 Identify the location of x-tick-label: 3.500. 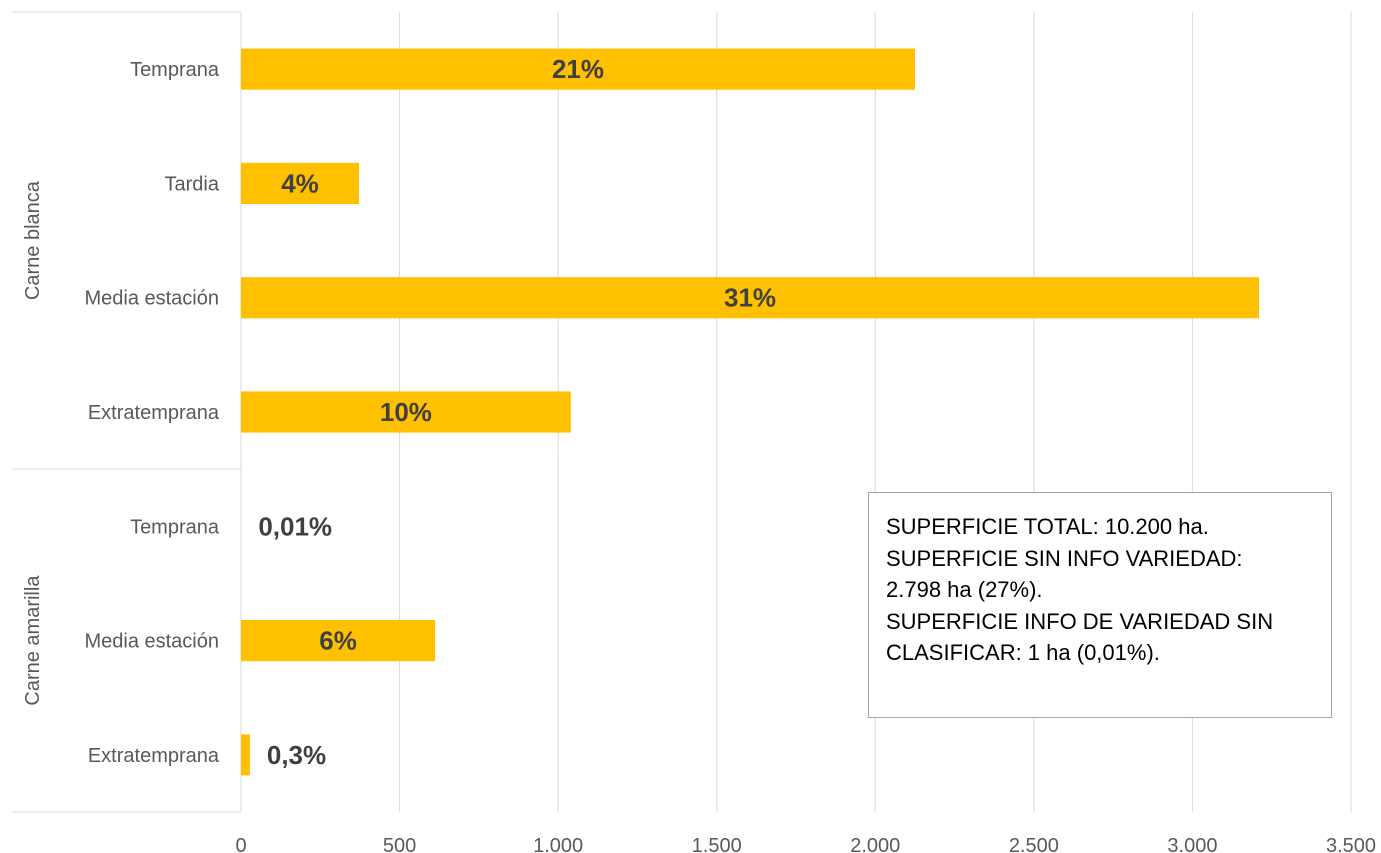
(1351, 844).